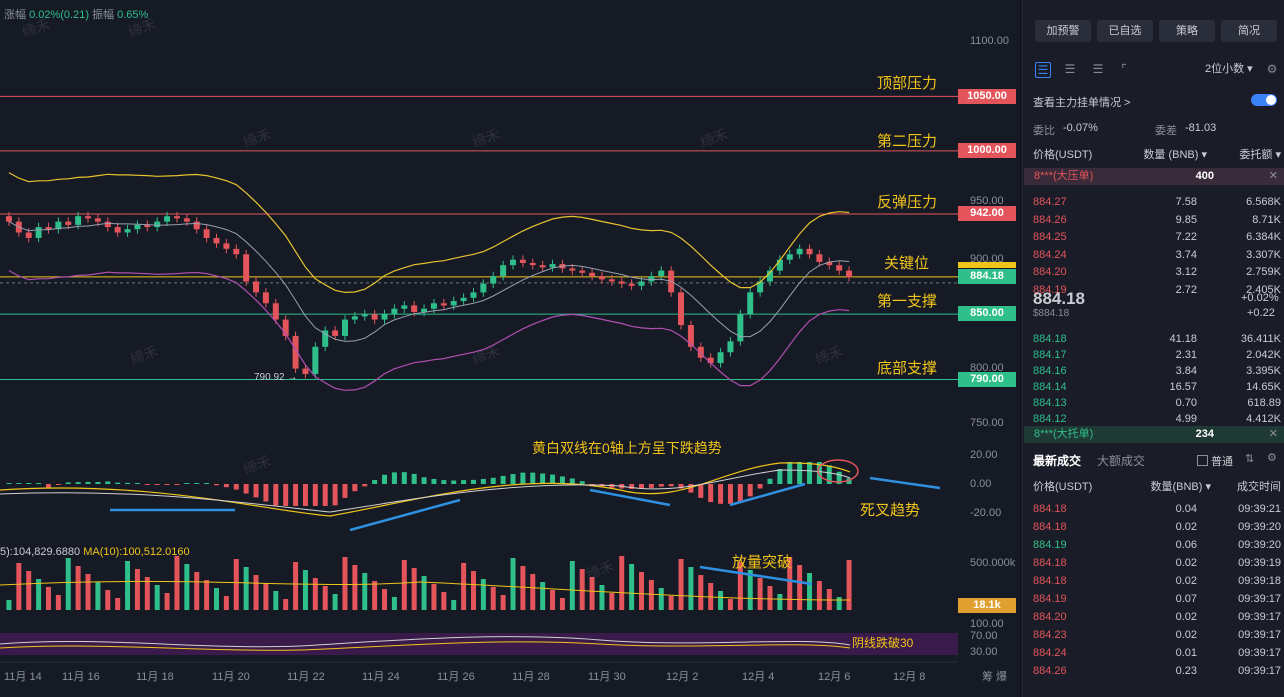  I want to click on trade-qty: 0.23, so click(1186, 671).